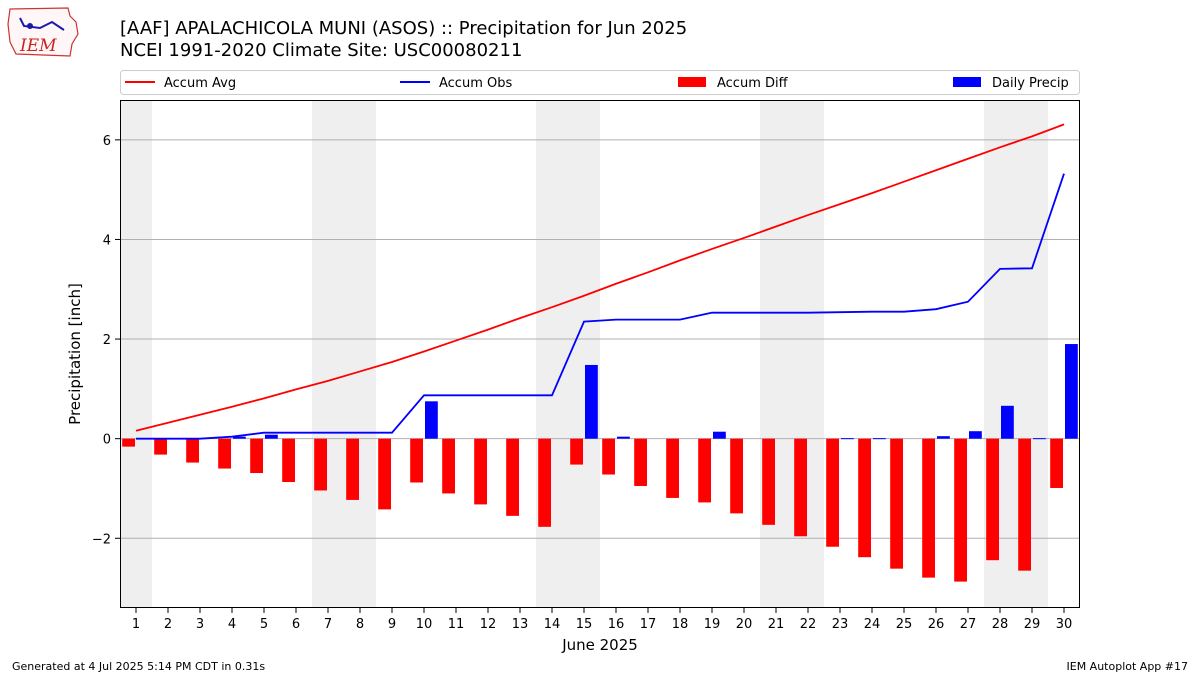  Describe the element at coordinates (296, 624) in the screenshot. I see `x-tick-label: 6` at that location.